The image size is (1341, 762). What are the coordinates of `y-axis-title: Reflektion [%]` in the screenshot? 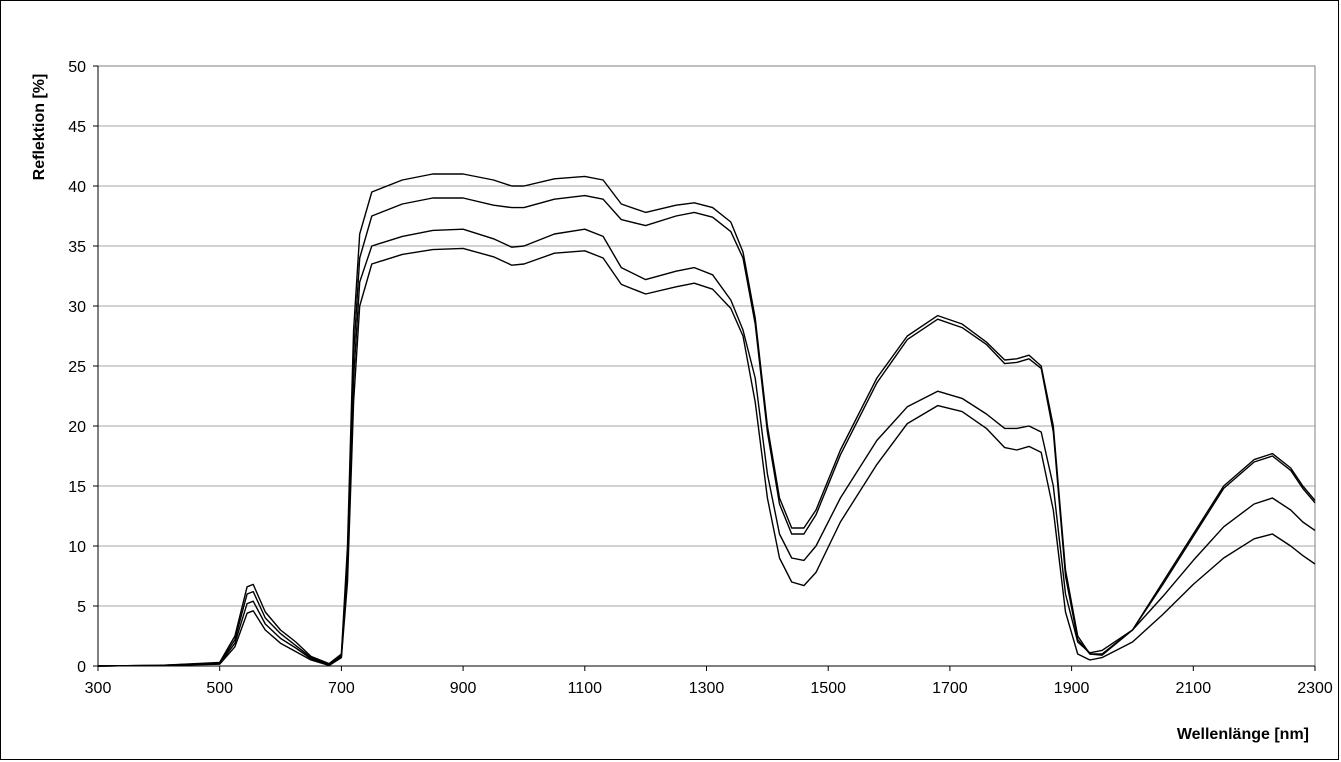 It's located at (39, 127).